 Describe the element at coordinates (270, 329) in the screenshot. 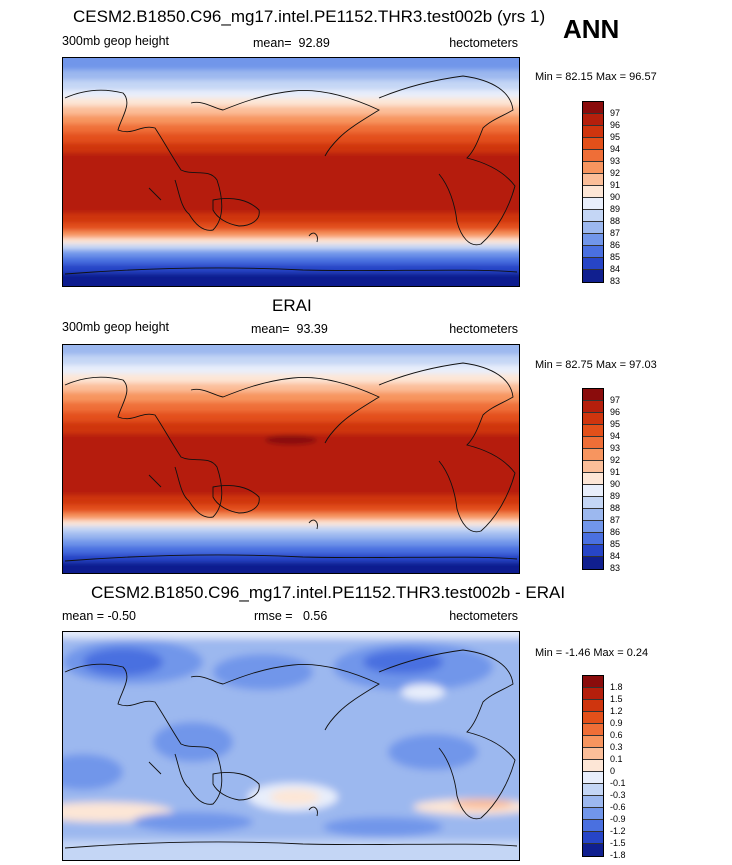

I see `panel2-mean-label: mean=` at that location.